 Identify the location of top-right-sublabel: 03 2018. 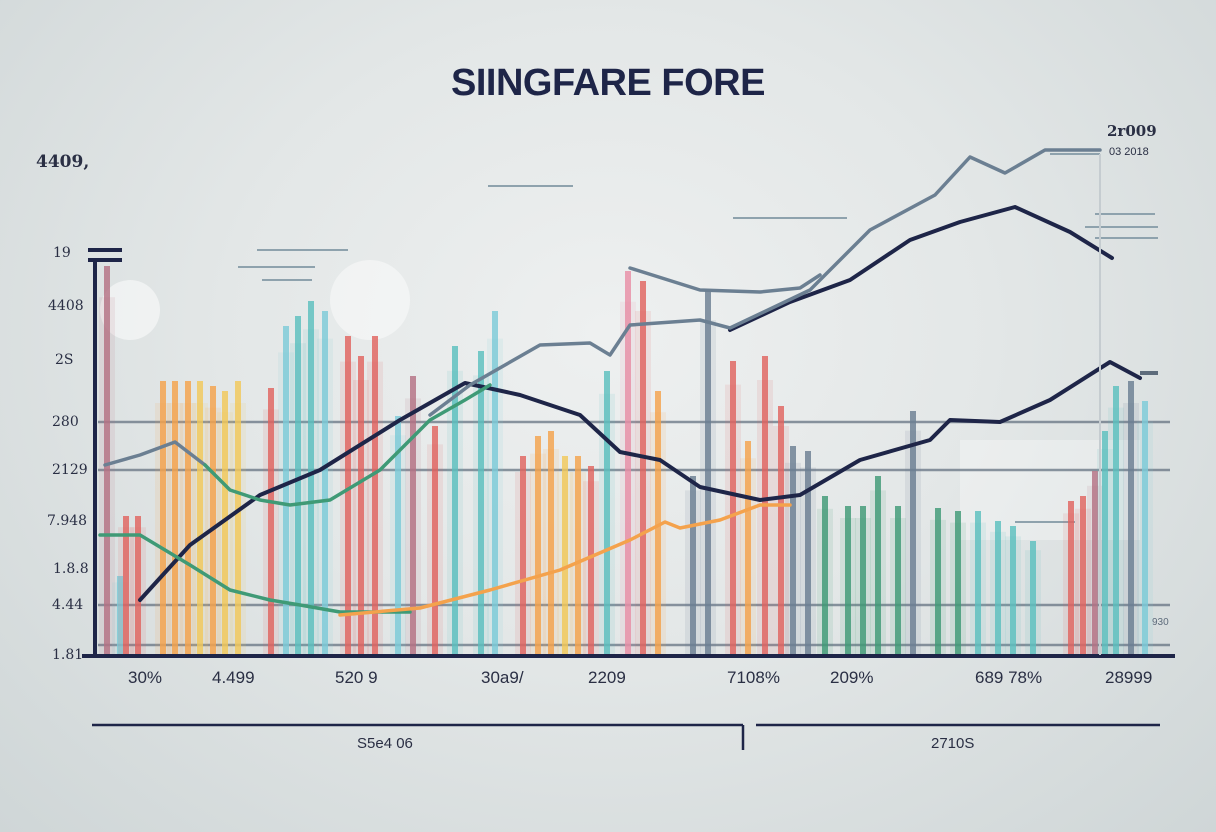
(1129, 152).